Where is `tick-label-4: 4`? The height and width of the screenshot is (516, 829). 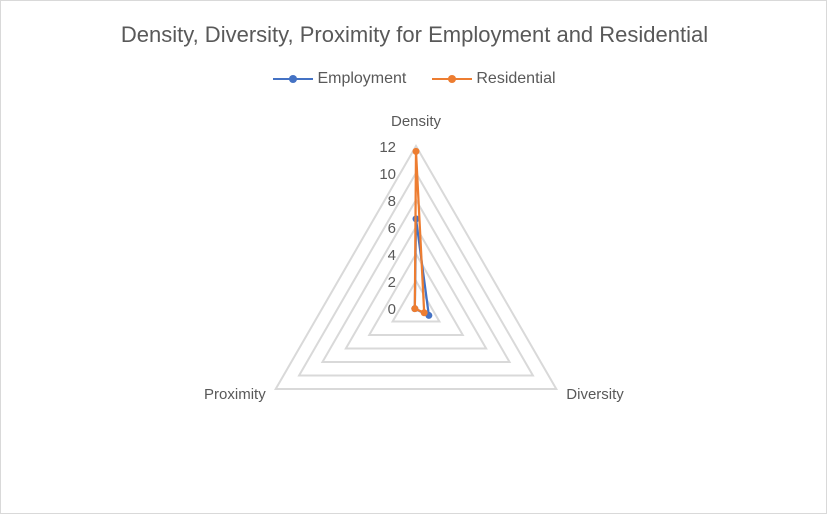 tick-label-4: 4 is located at coordinates (392, 255).